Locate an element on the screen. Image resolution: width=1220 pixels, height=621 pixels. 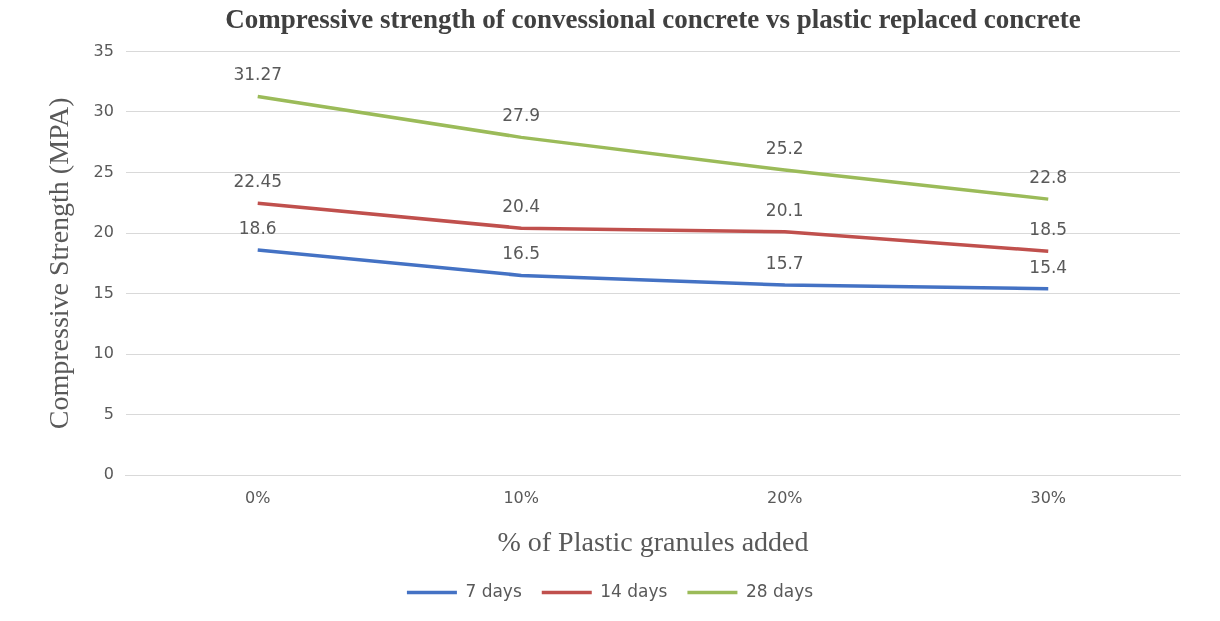
chart-title: Compressive strength of convessional concrete vs plastic replaced concrete is located at coordinates (653, 19).